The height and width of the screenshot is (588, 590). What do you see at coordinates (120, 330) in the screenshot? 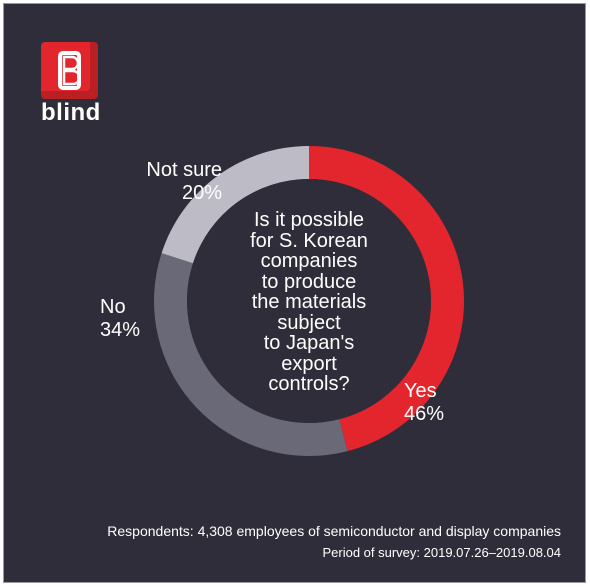
I see `slice-value-no: 34%` at bounding box center [120, 330].